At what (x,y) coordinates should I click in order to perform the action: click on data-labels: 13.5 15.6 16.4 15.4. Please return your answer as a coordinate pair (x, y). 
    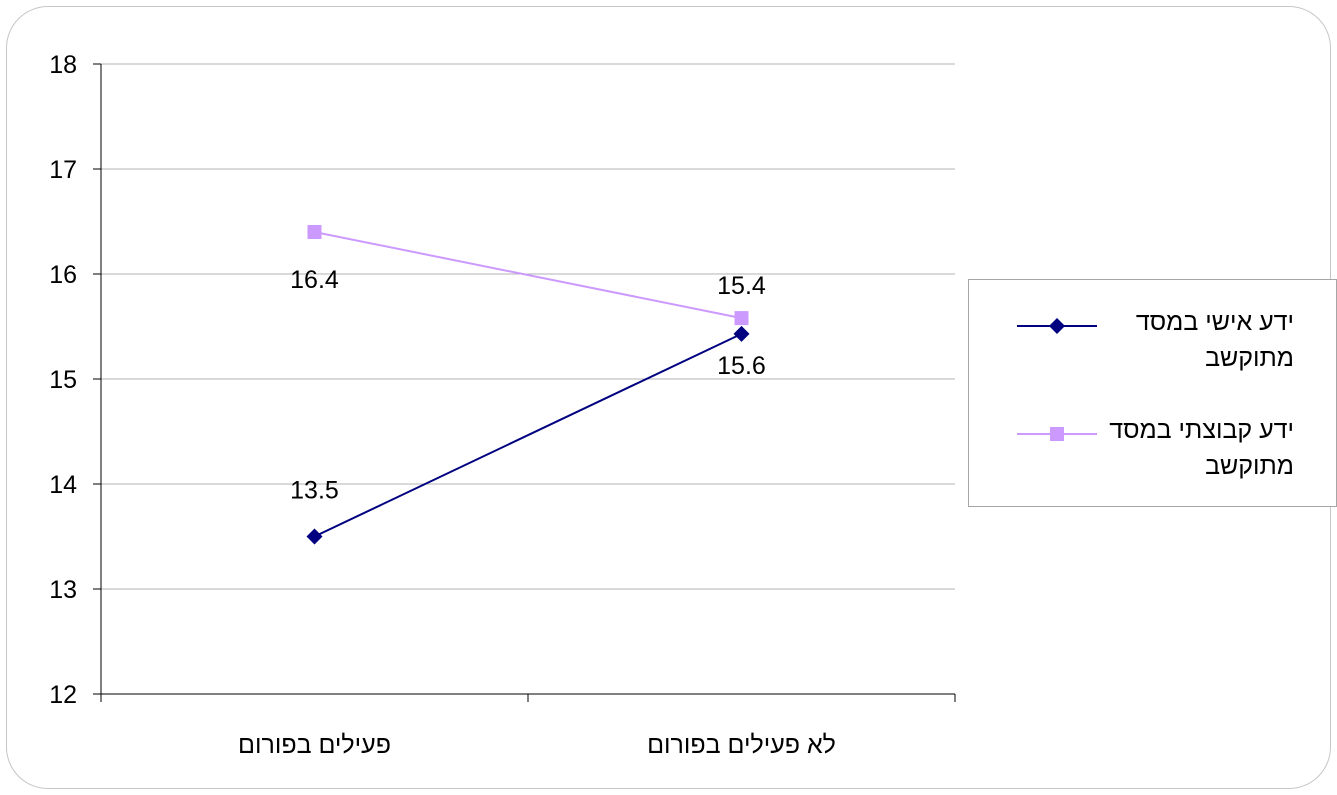
    Looking at the image, I should click on (528, 385).